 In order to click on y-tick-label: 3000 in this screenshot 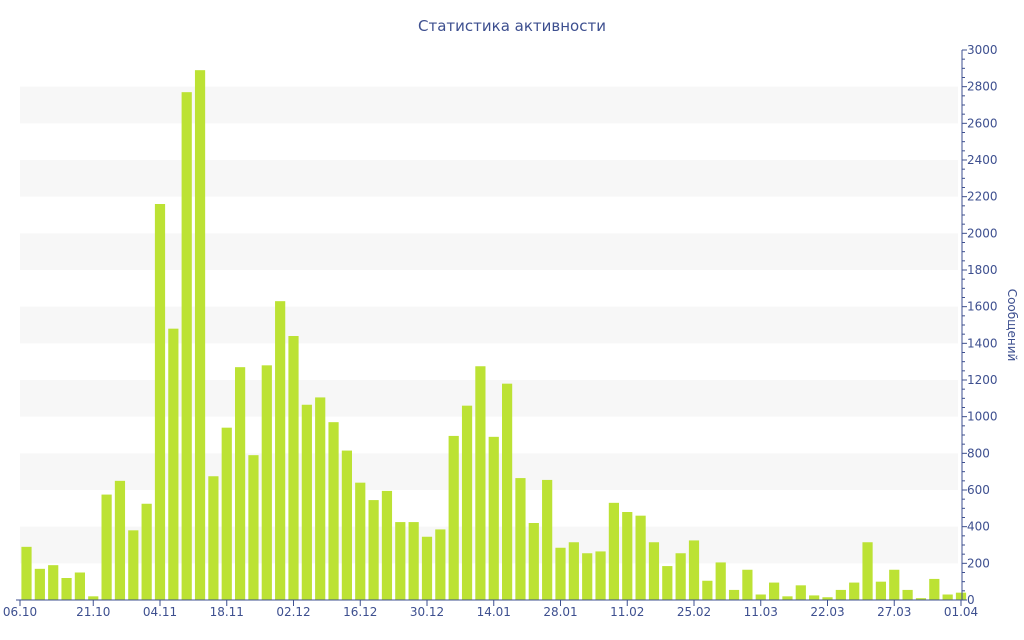, I will do `click(982, 50)`.